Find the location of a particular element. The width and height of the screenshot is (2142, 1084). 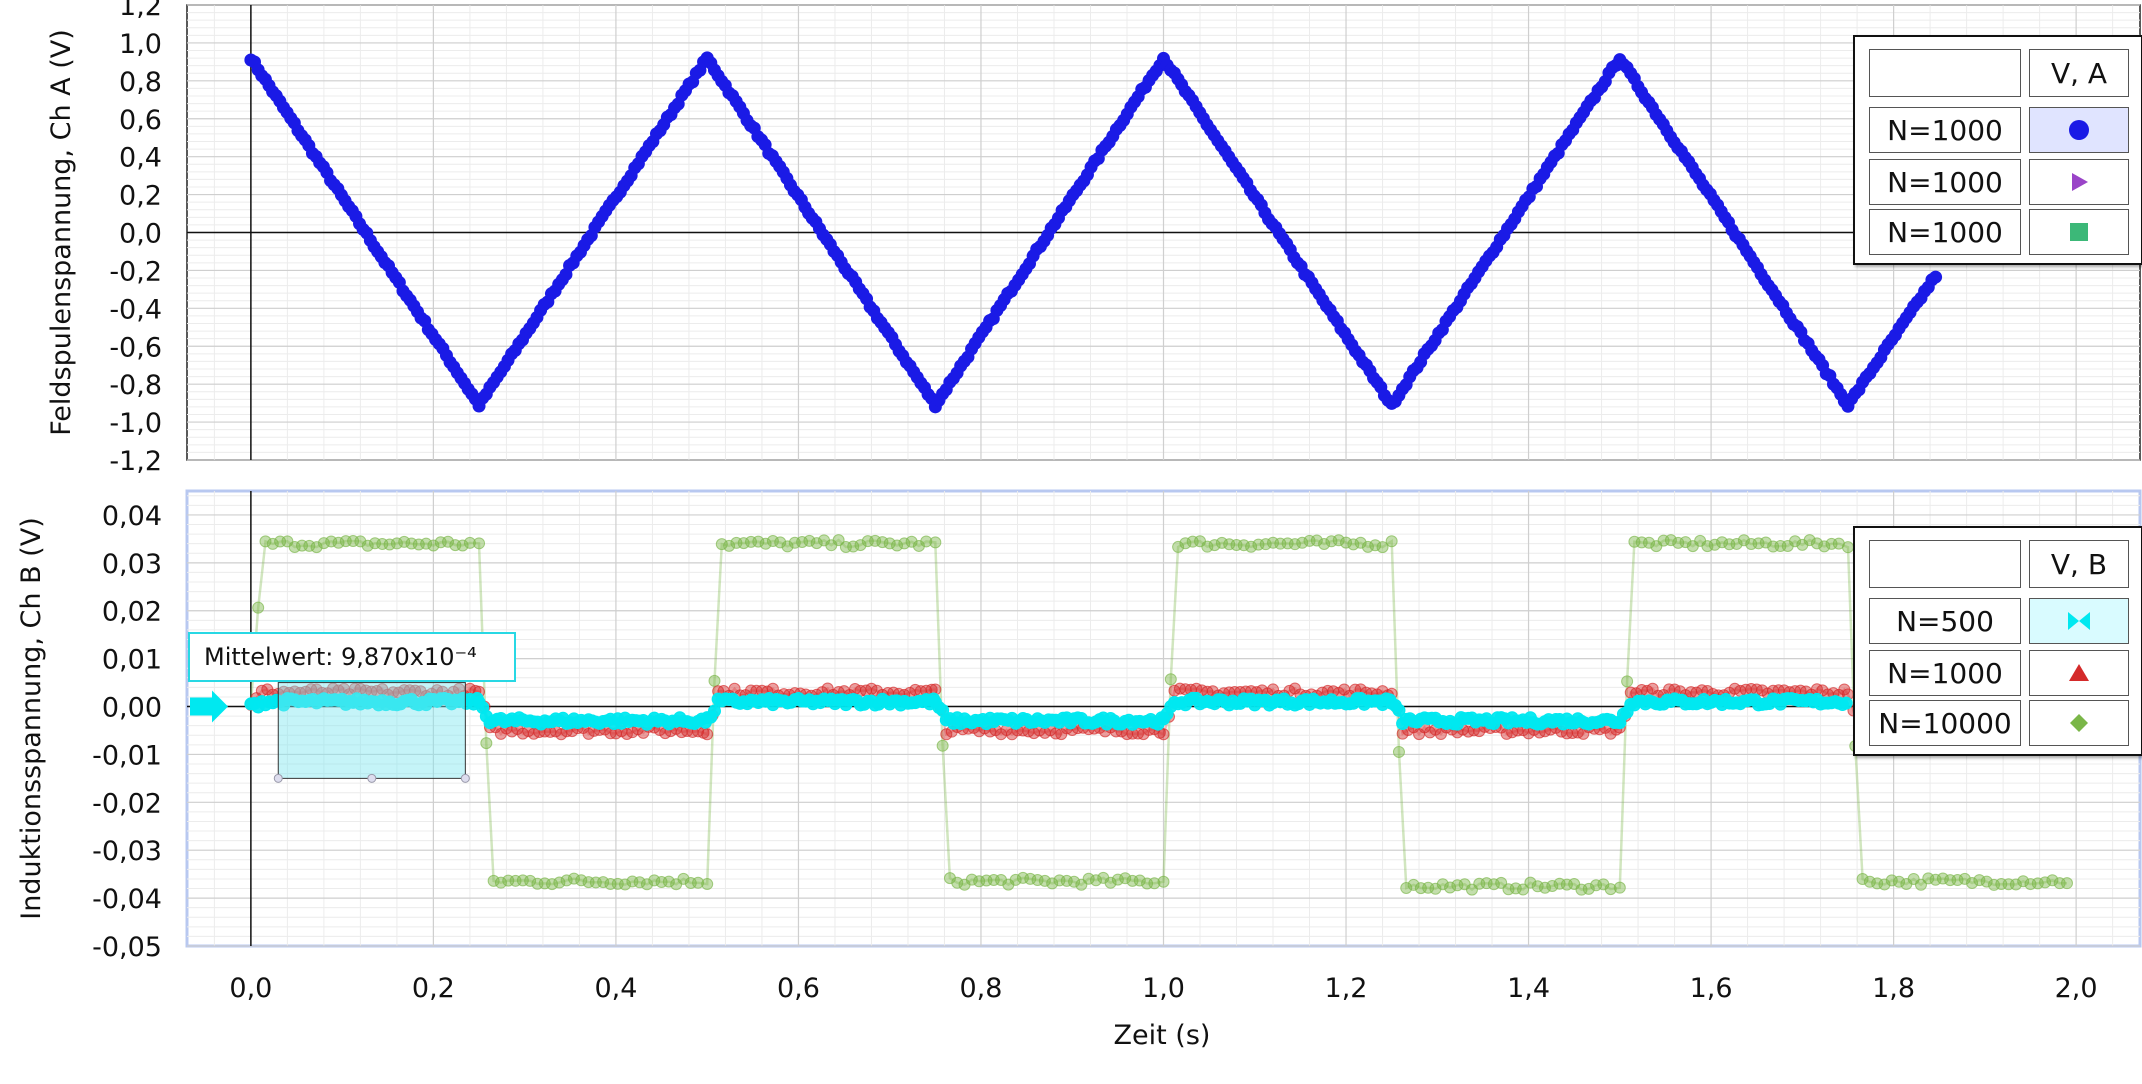

series-N=500 is located at coordinates (1048, 711).